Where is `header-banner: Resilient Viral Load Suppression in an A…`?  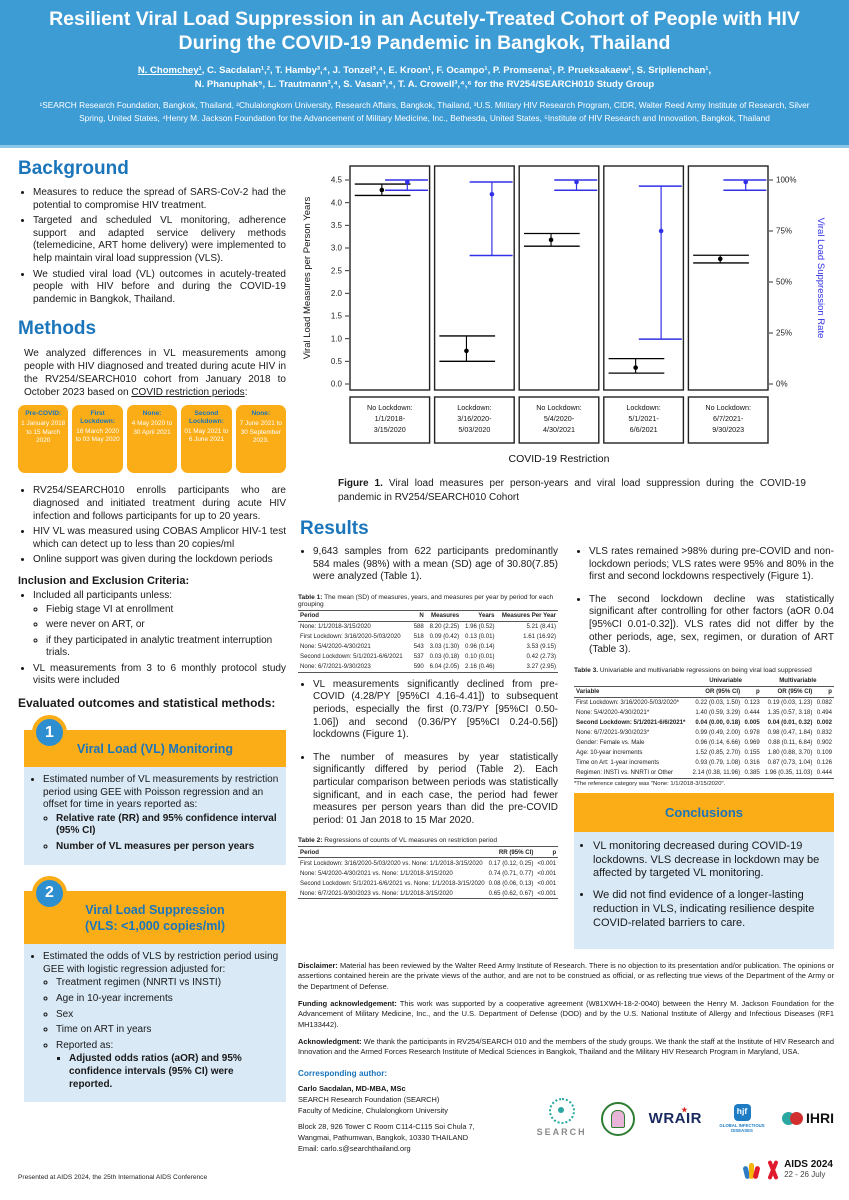
header-banner: Resilient Viral Load Suppression in an A… is located at coordinates (424, 74).